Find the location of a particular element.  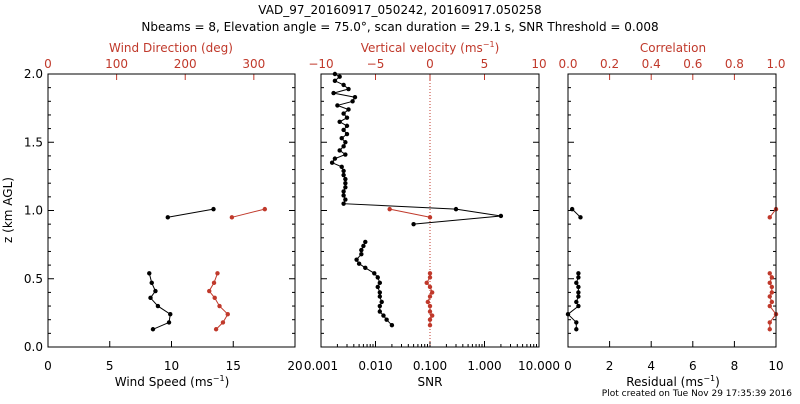

bottom-tick-label: 5 is located at coordinates (110, 366).